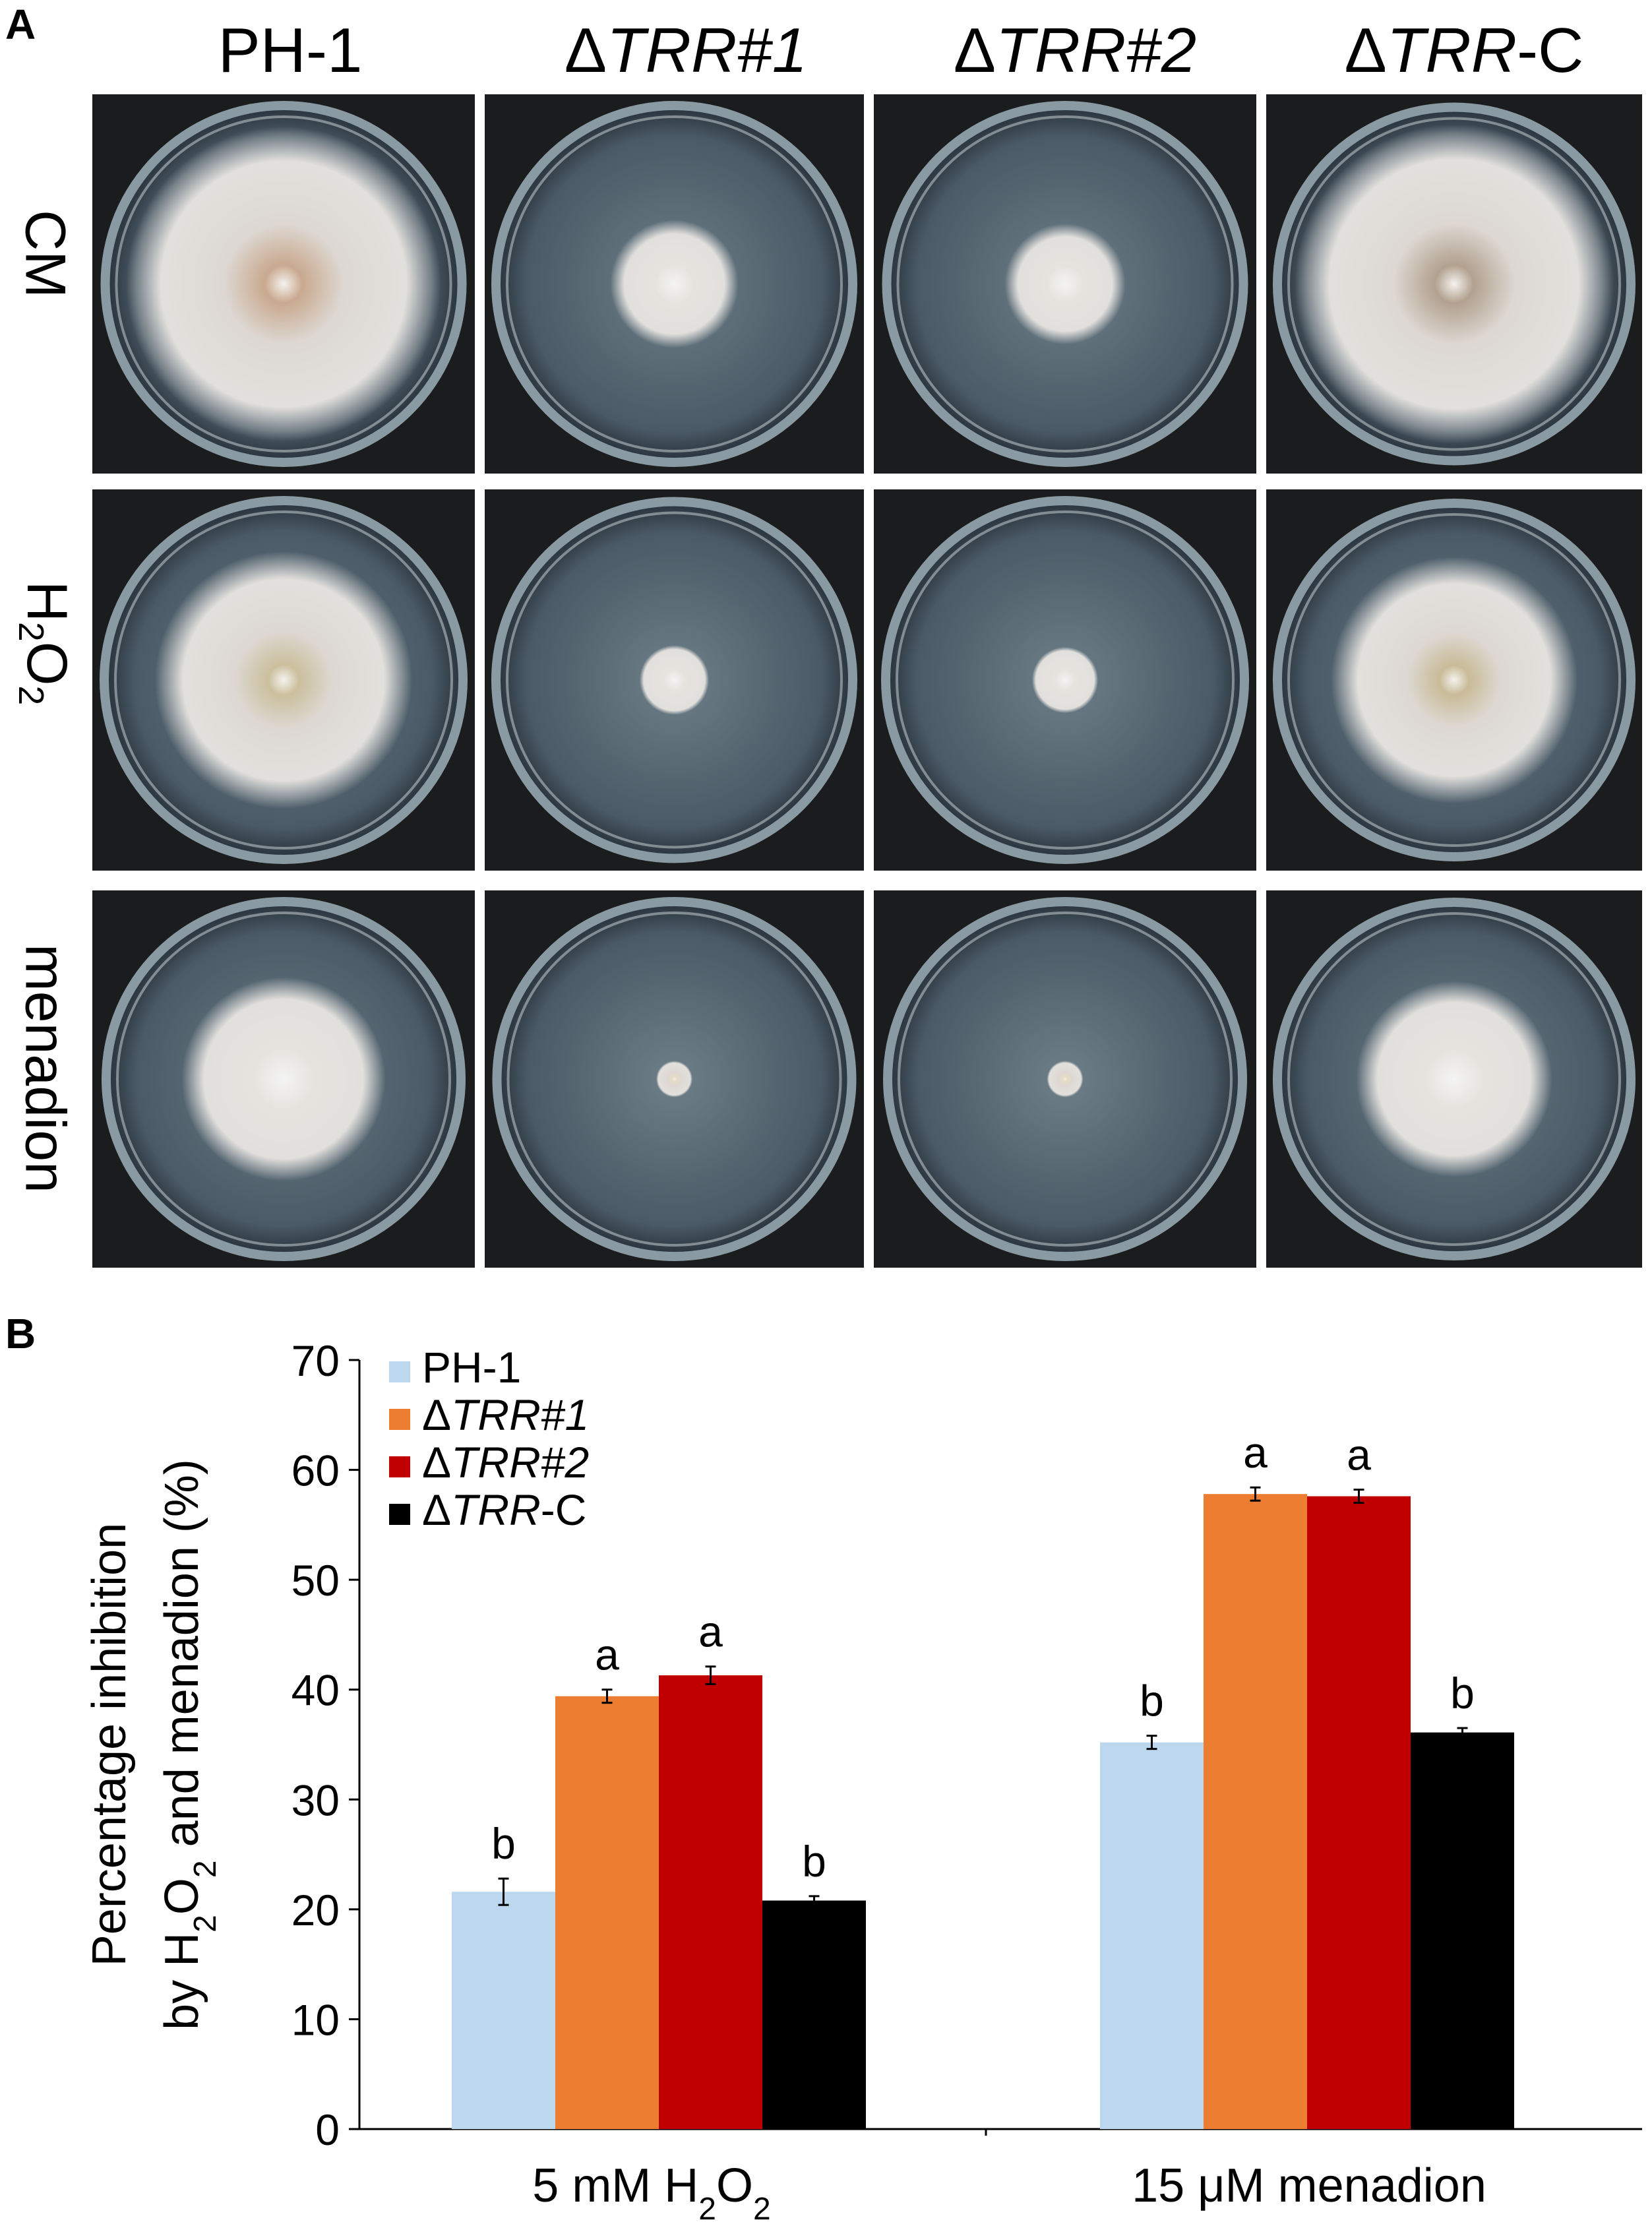 Image resolution: width=1652 pixels, height=2228 pixels. Describe the element at coordinates (20, 1334) in the screenshot. I see `panel-b-letter: B` at that location.